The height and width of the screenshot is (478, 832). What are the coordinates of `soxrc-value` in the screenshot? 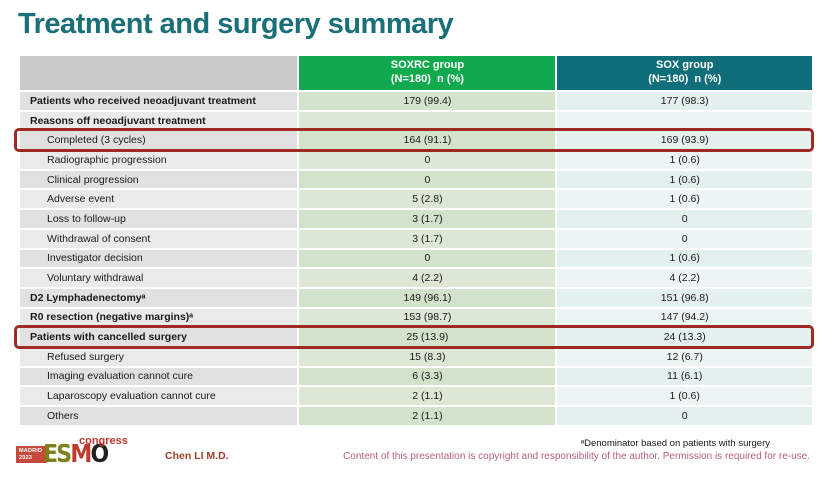 It's located at (427, 120).